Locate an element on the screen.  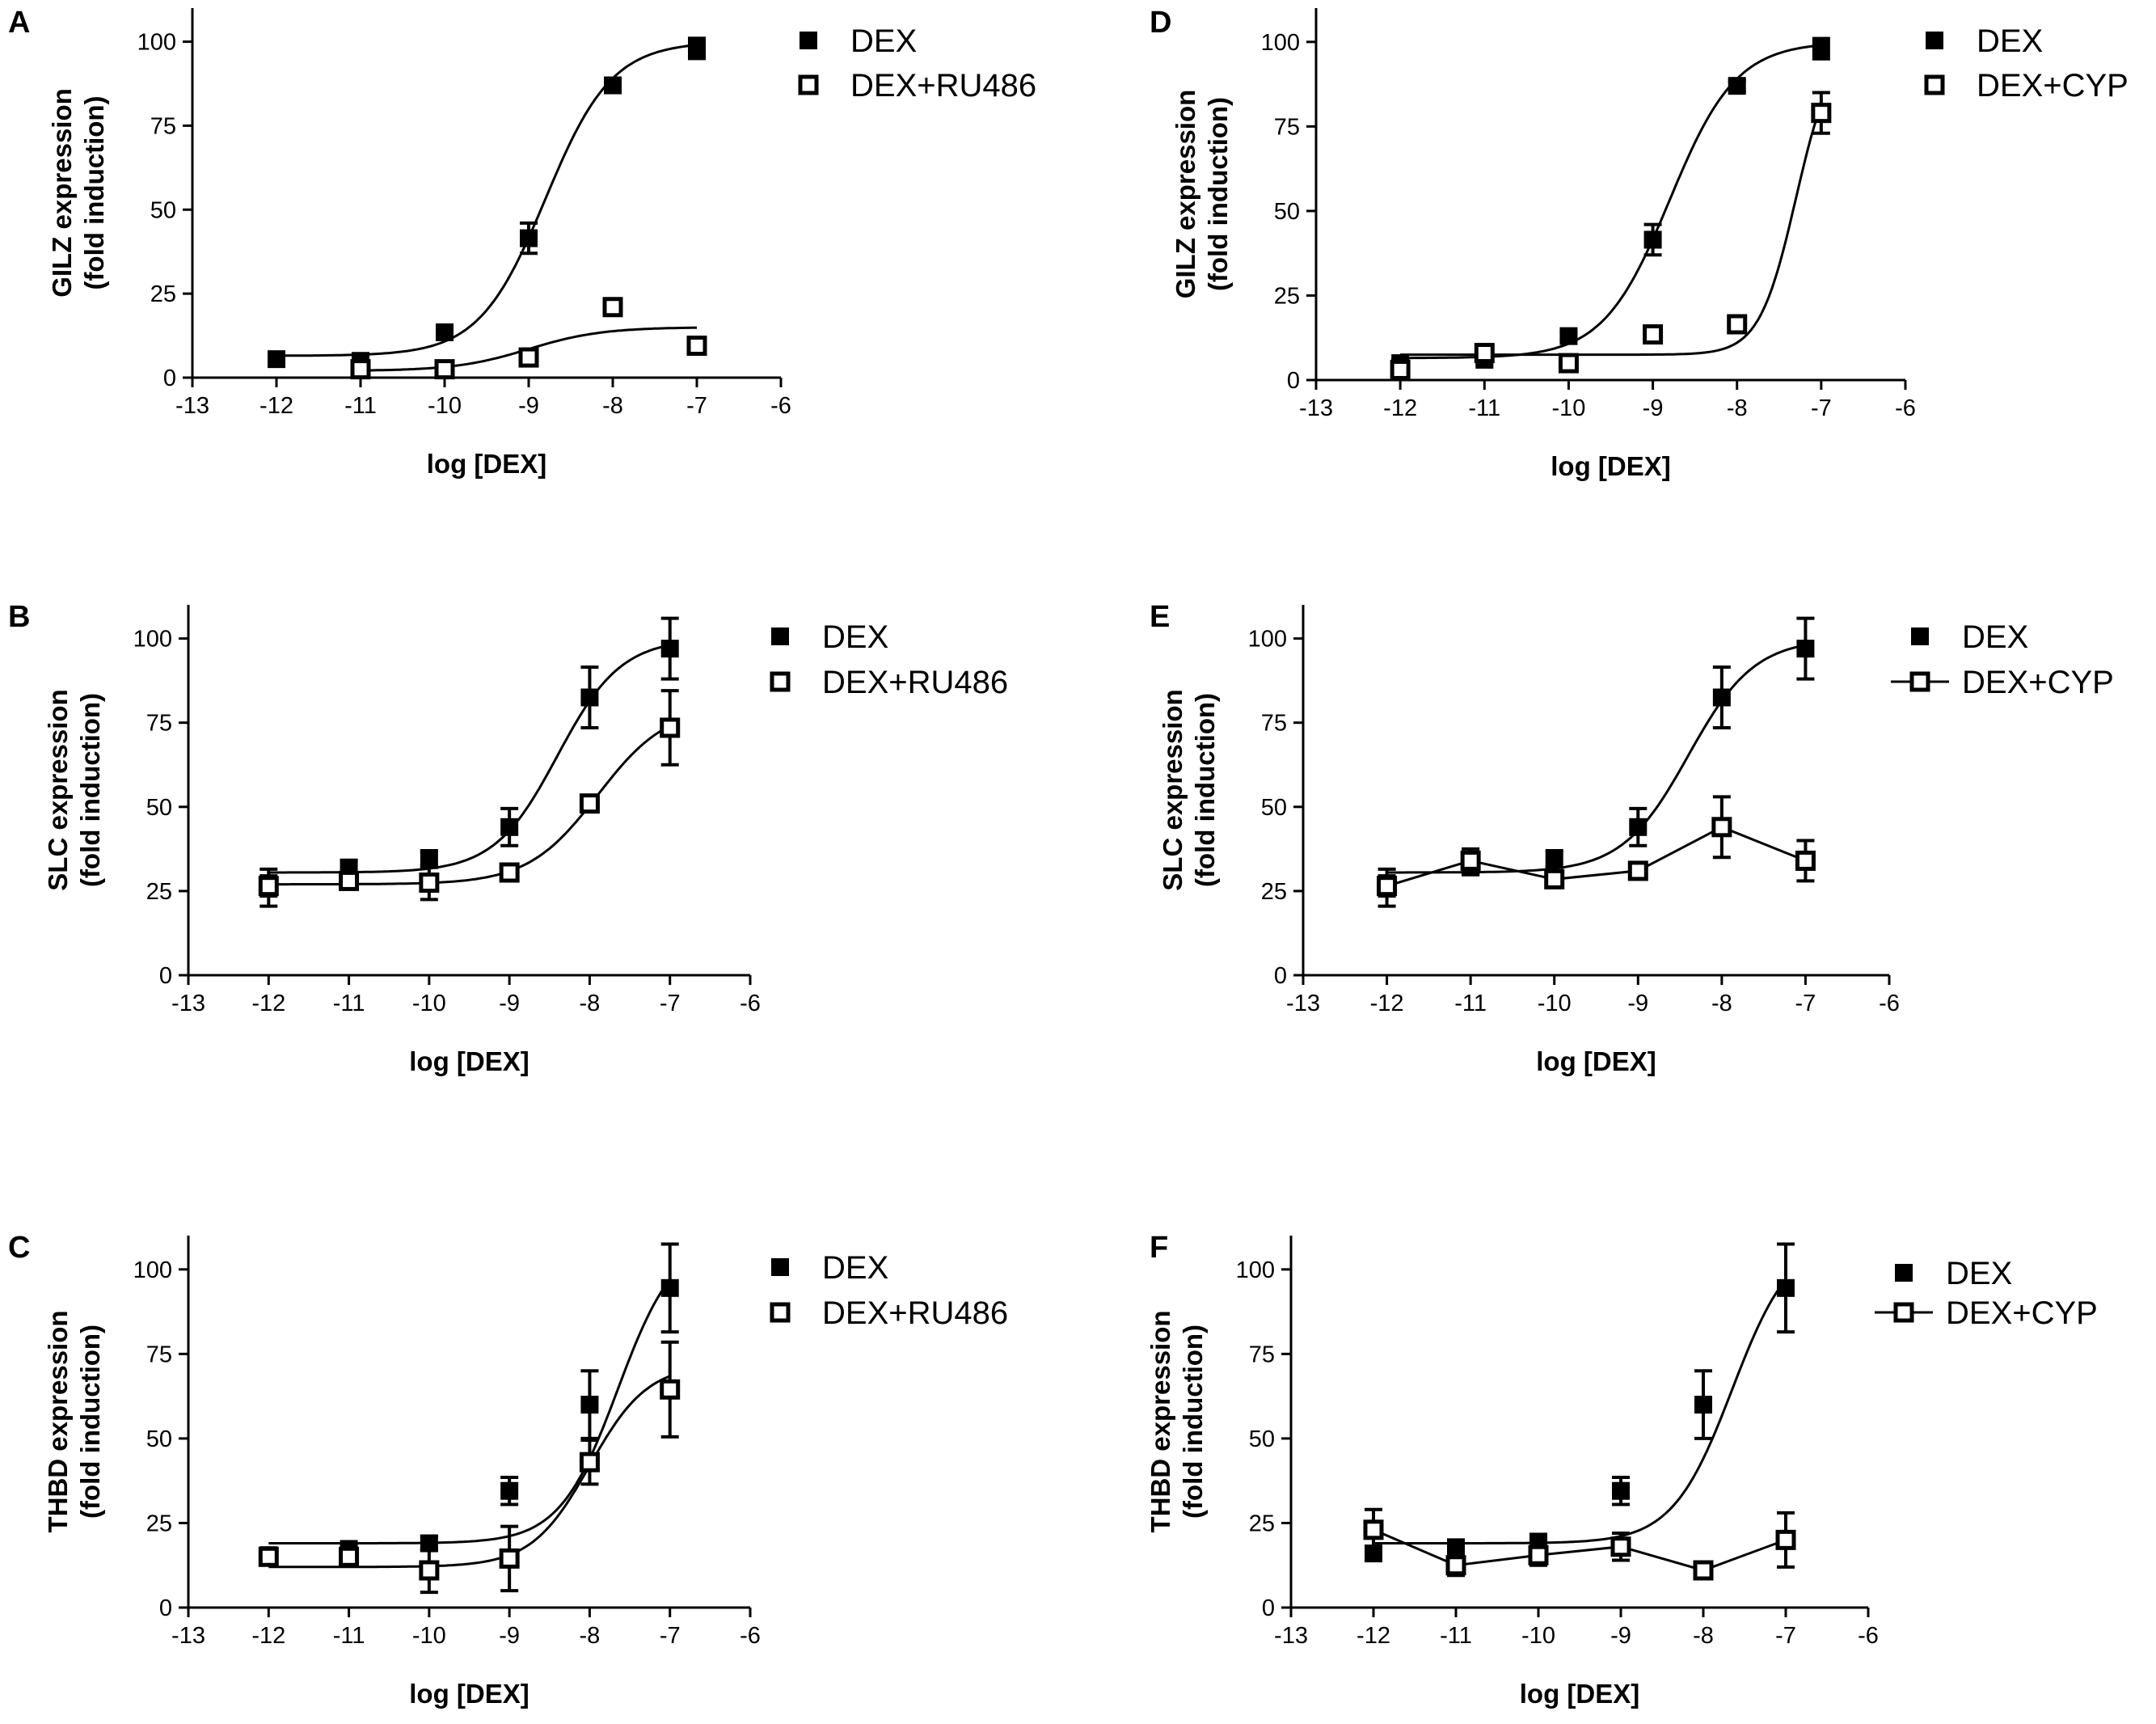
x-tick-label: -10 is located at coordinates (445, 406).